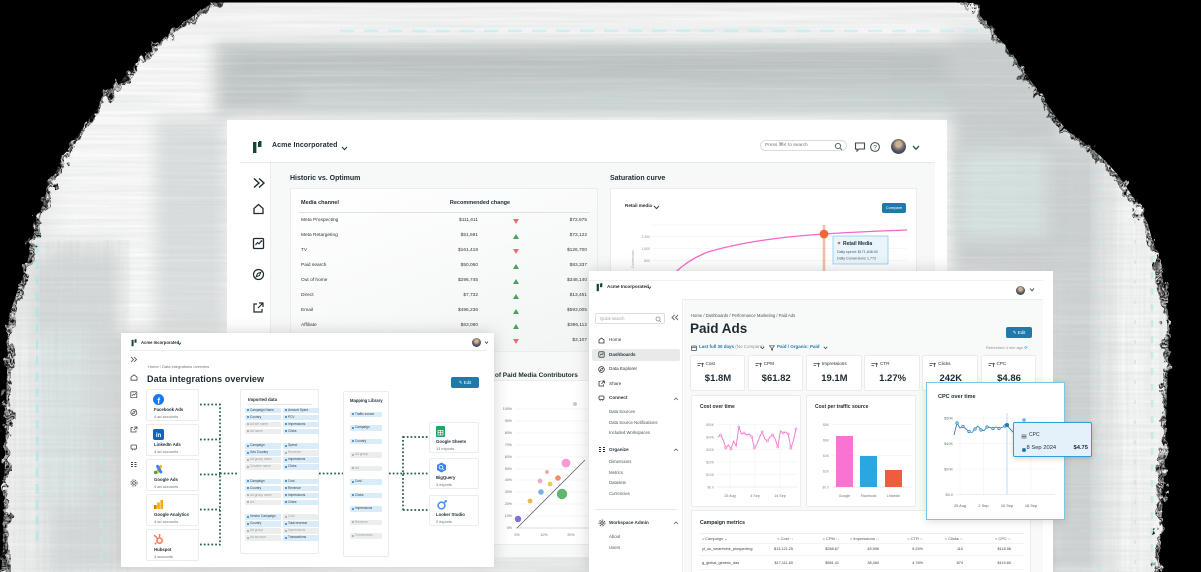  What do you see at coordinates (509, 421) in the screenshot?
I see `svg-text: 90%` at bounding box center [509, 421].